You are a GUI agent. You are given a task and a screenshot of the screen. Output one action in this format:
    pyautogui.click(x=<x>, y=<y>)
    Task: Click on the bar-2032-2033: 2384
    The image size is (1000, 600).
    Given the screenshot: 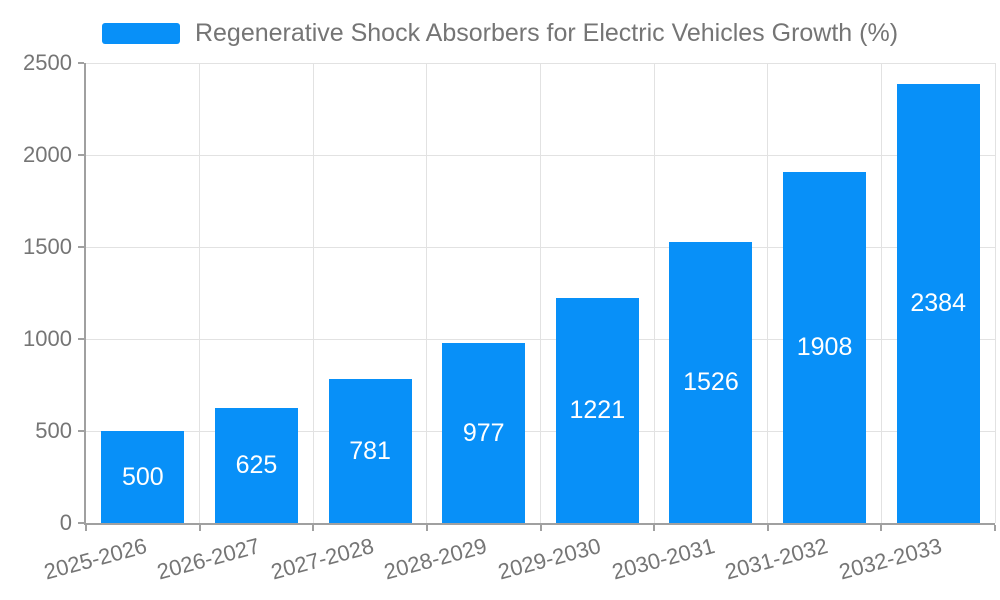 What is the action you would take?
    pyautogui.click(x=938, y=303)
    